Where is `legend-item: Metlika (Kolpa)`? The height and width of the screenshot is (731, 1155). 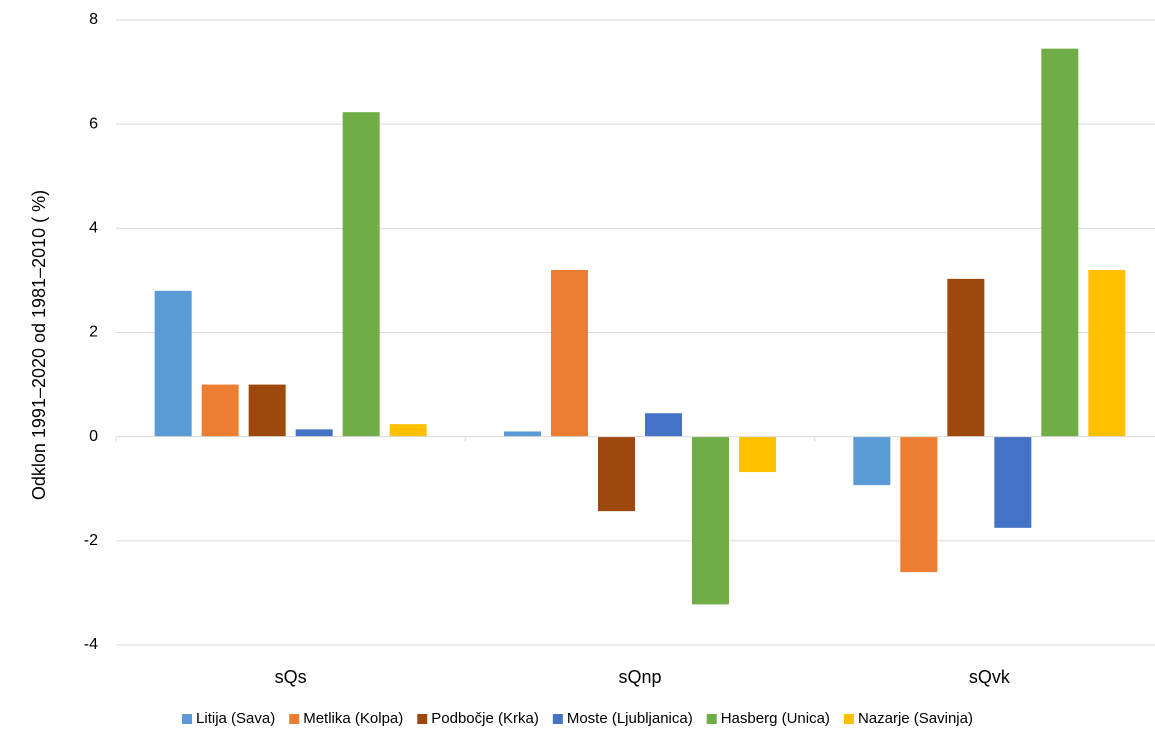
legend-item: Metlika (Kolpa) is located at coordinates (346, 718).